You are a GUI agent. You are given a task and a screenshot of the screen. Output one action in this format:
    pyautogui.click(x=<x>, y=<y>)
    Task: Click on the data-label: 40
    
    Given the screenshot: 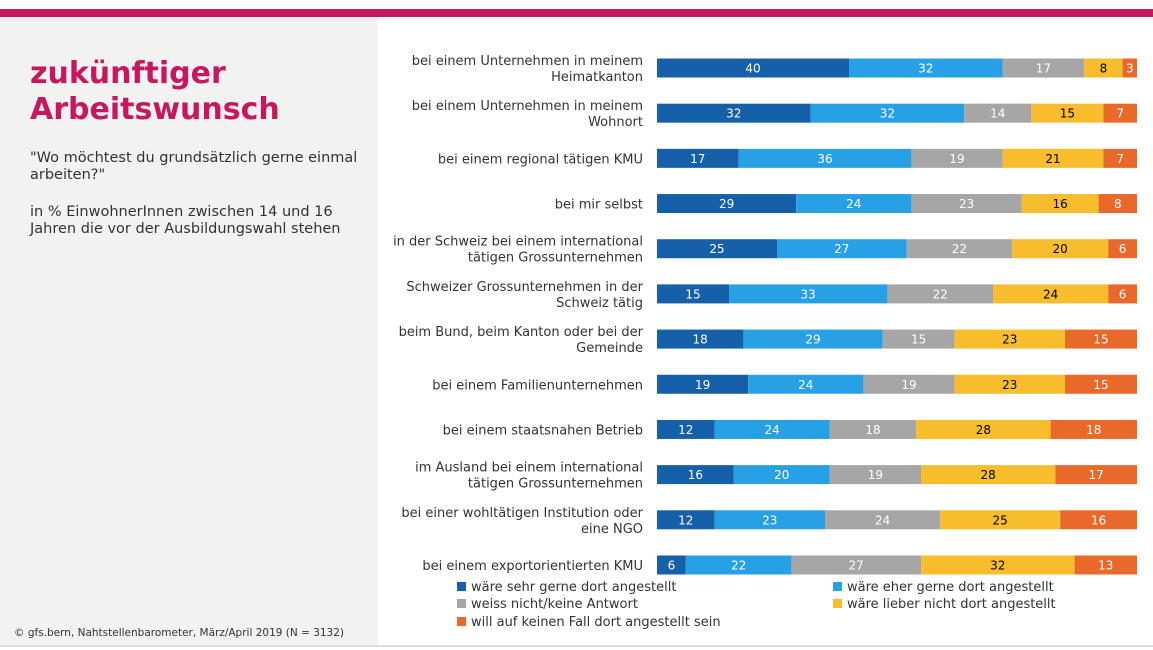 What is the action you would take?
    pyautogui.click(x=752, y=69)
    